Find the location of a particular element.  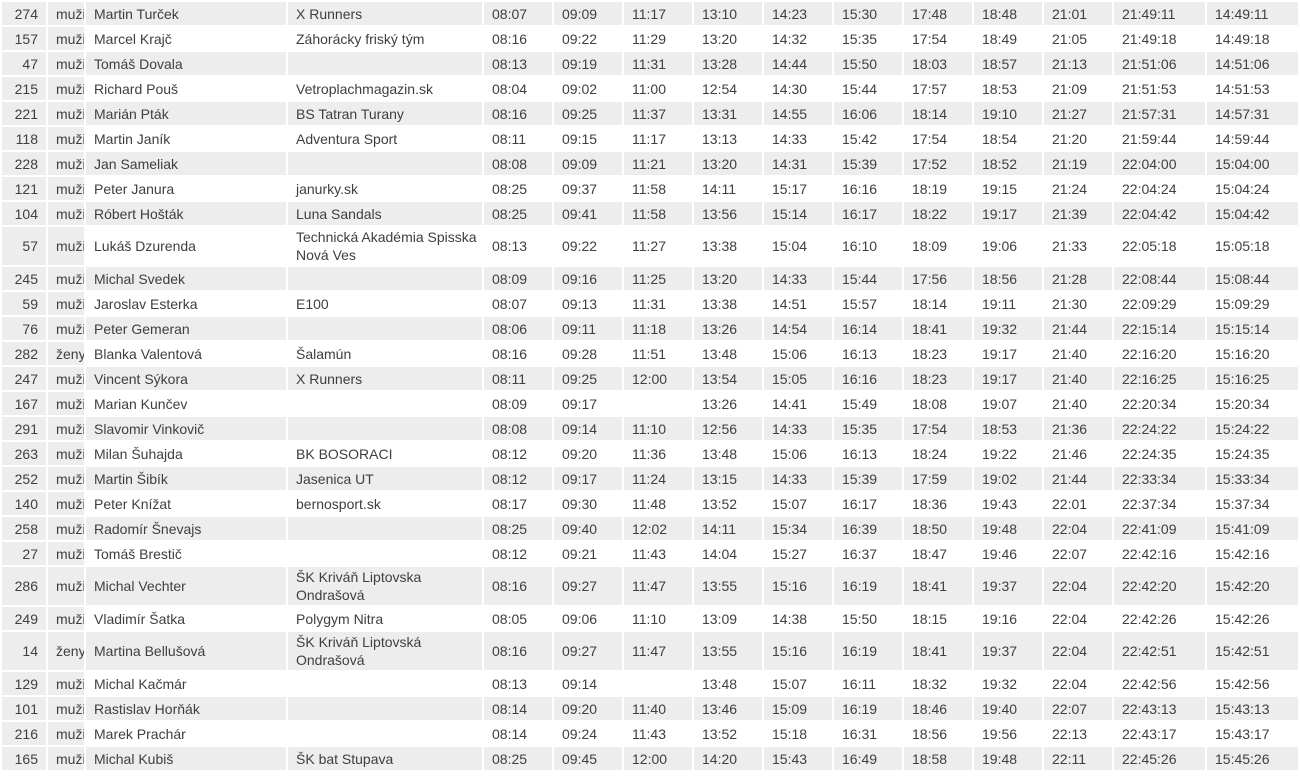

split-cell: 21:20 is located at coordinates (1070, 138).